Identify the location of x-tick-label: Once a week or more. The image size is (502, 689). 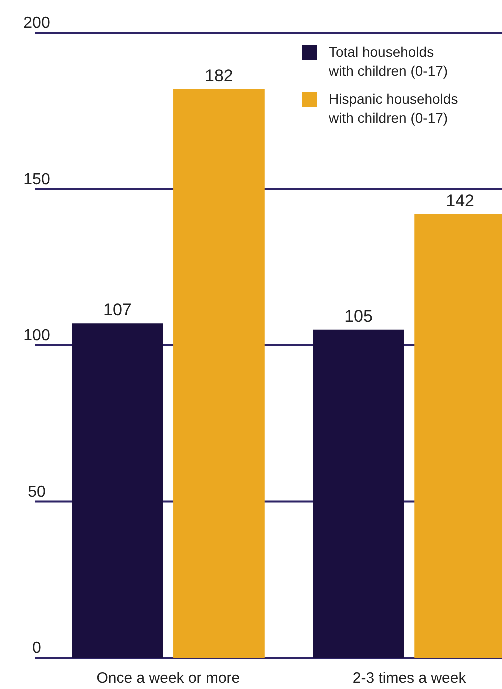
(168, 678).